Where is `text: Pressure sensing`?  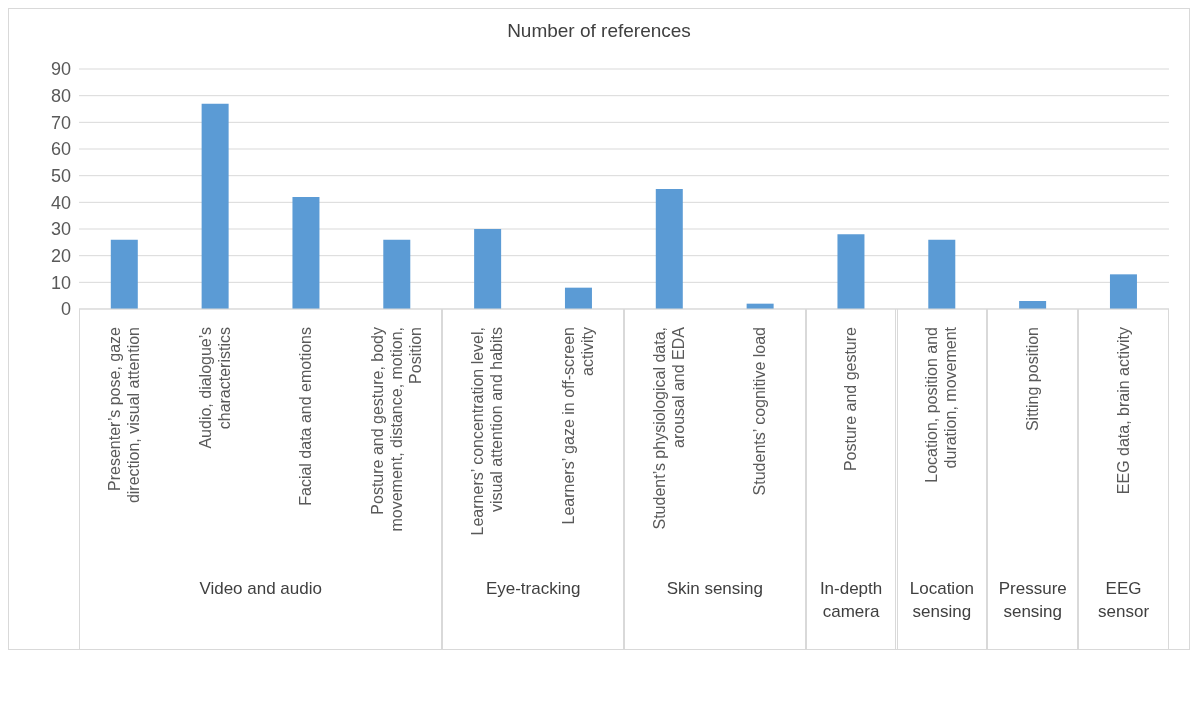
text: Pressure sensing is located at coordinates (1032, 600).